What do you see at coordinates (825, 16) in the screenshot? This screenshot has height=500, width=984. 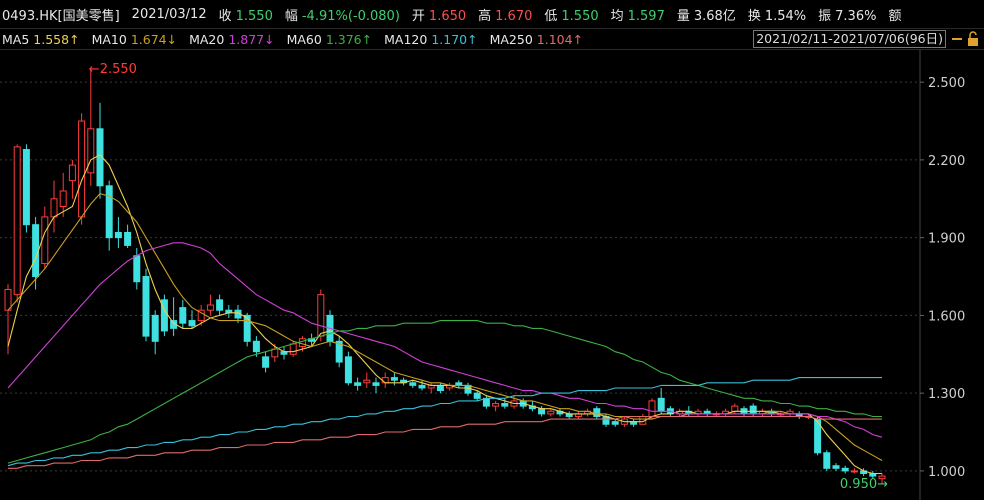 I see `quote-label: 振` at bounding box center [825, 16].